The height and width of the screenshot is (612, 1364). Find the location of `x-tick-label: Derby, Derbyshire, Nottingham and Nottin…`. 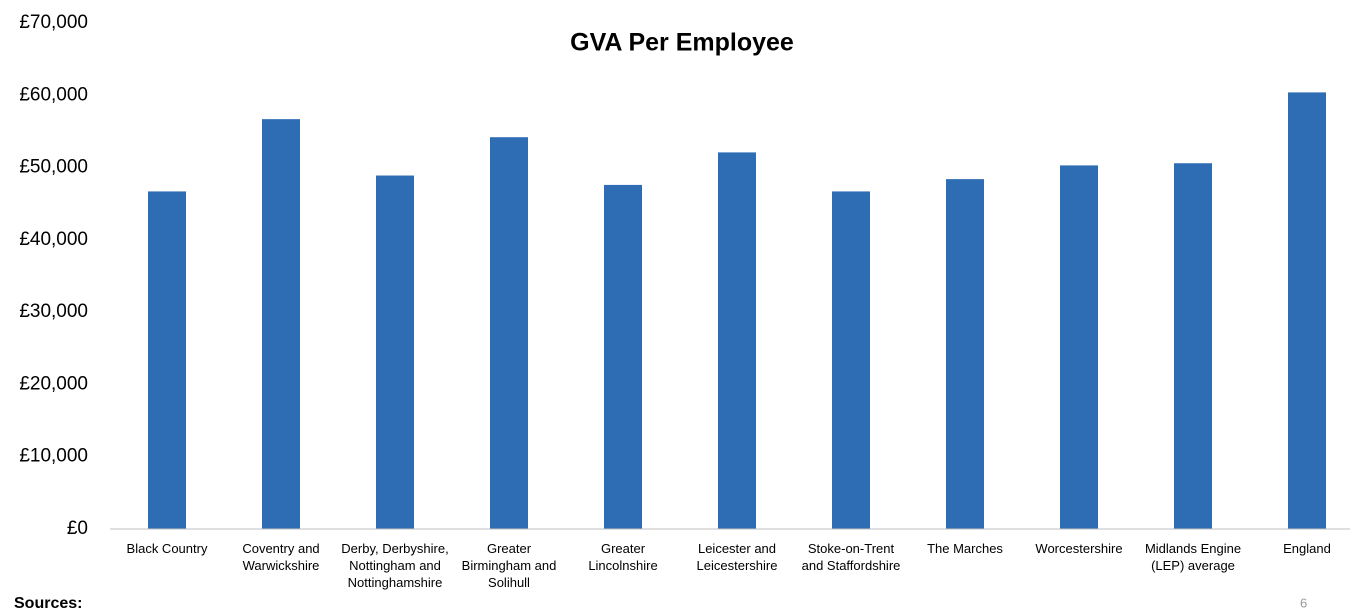

x-tick-label: Derby, Derbyshire, Nottingham and Nottin… is located at coordinates (395, 565).